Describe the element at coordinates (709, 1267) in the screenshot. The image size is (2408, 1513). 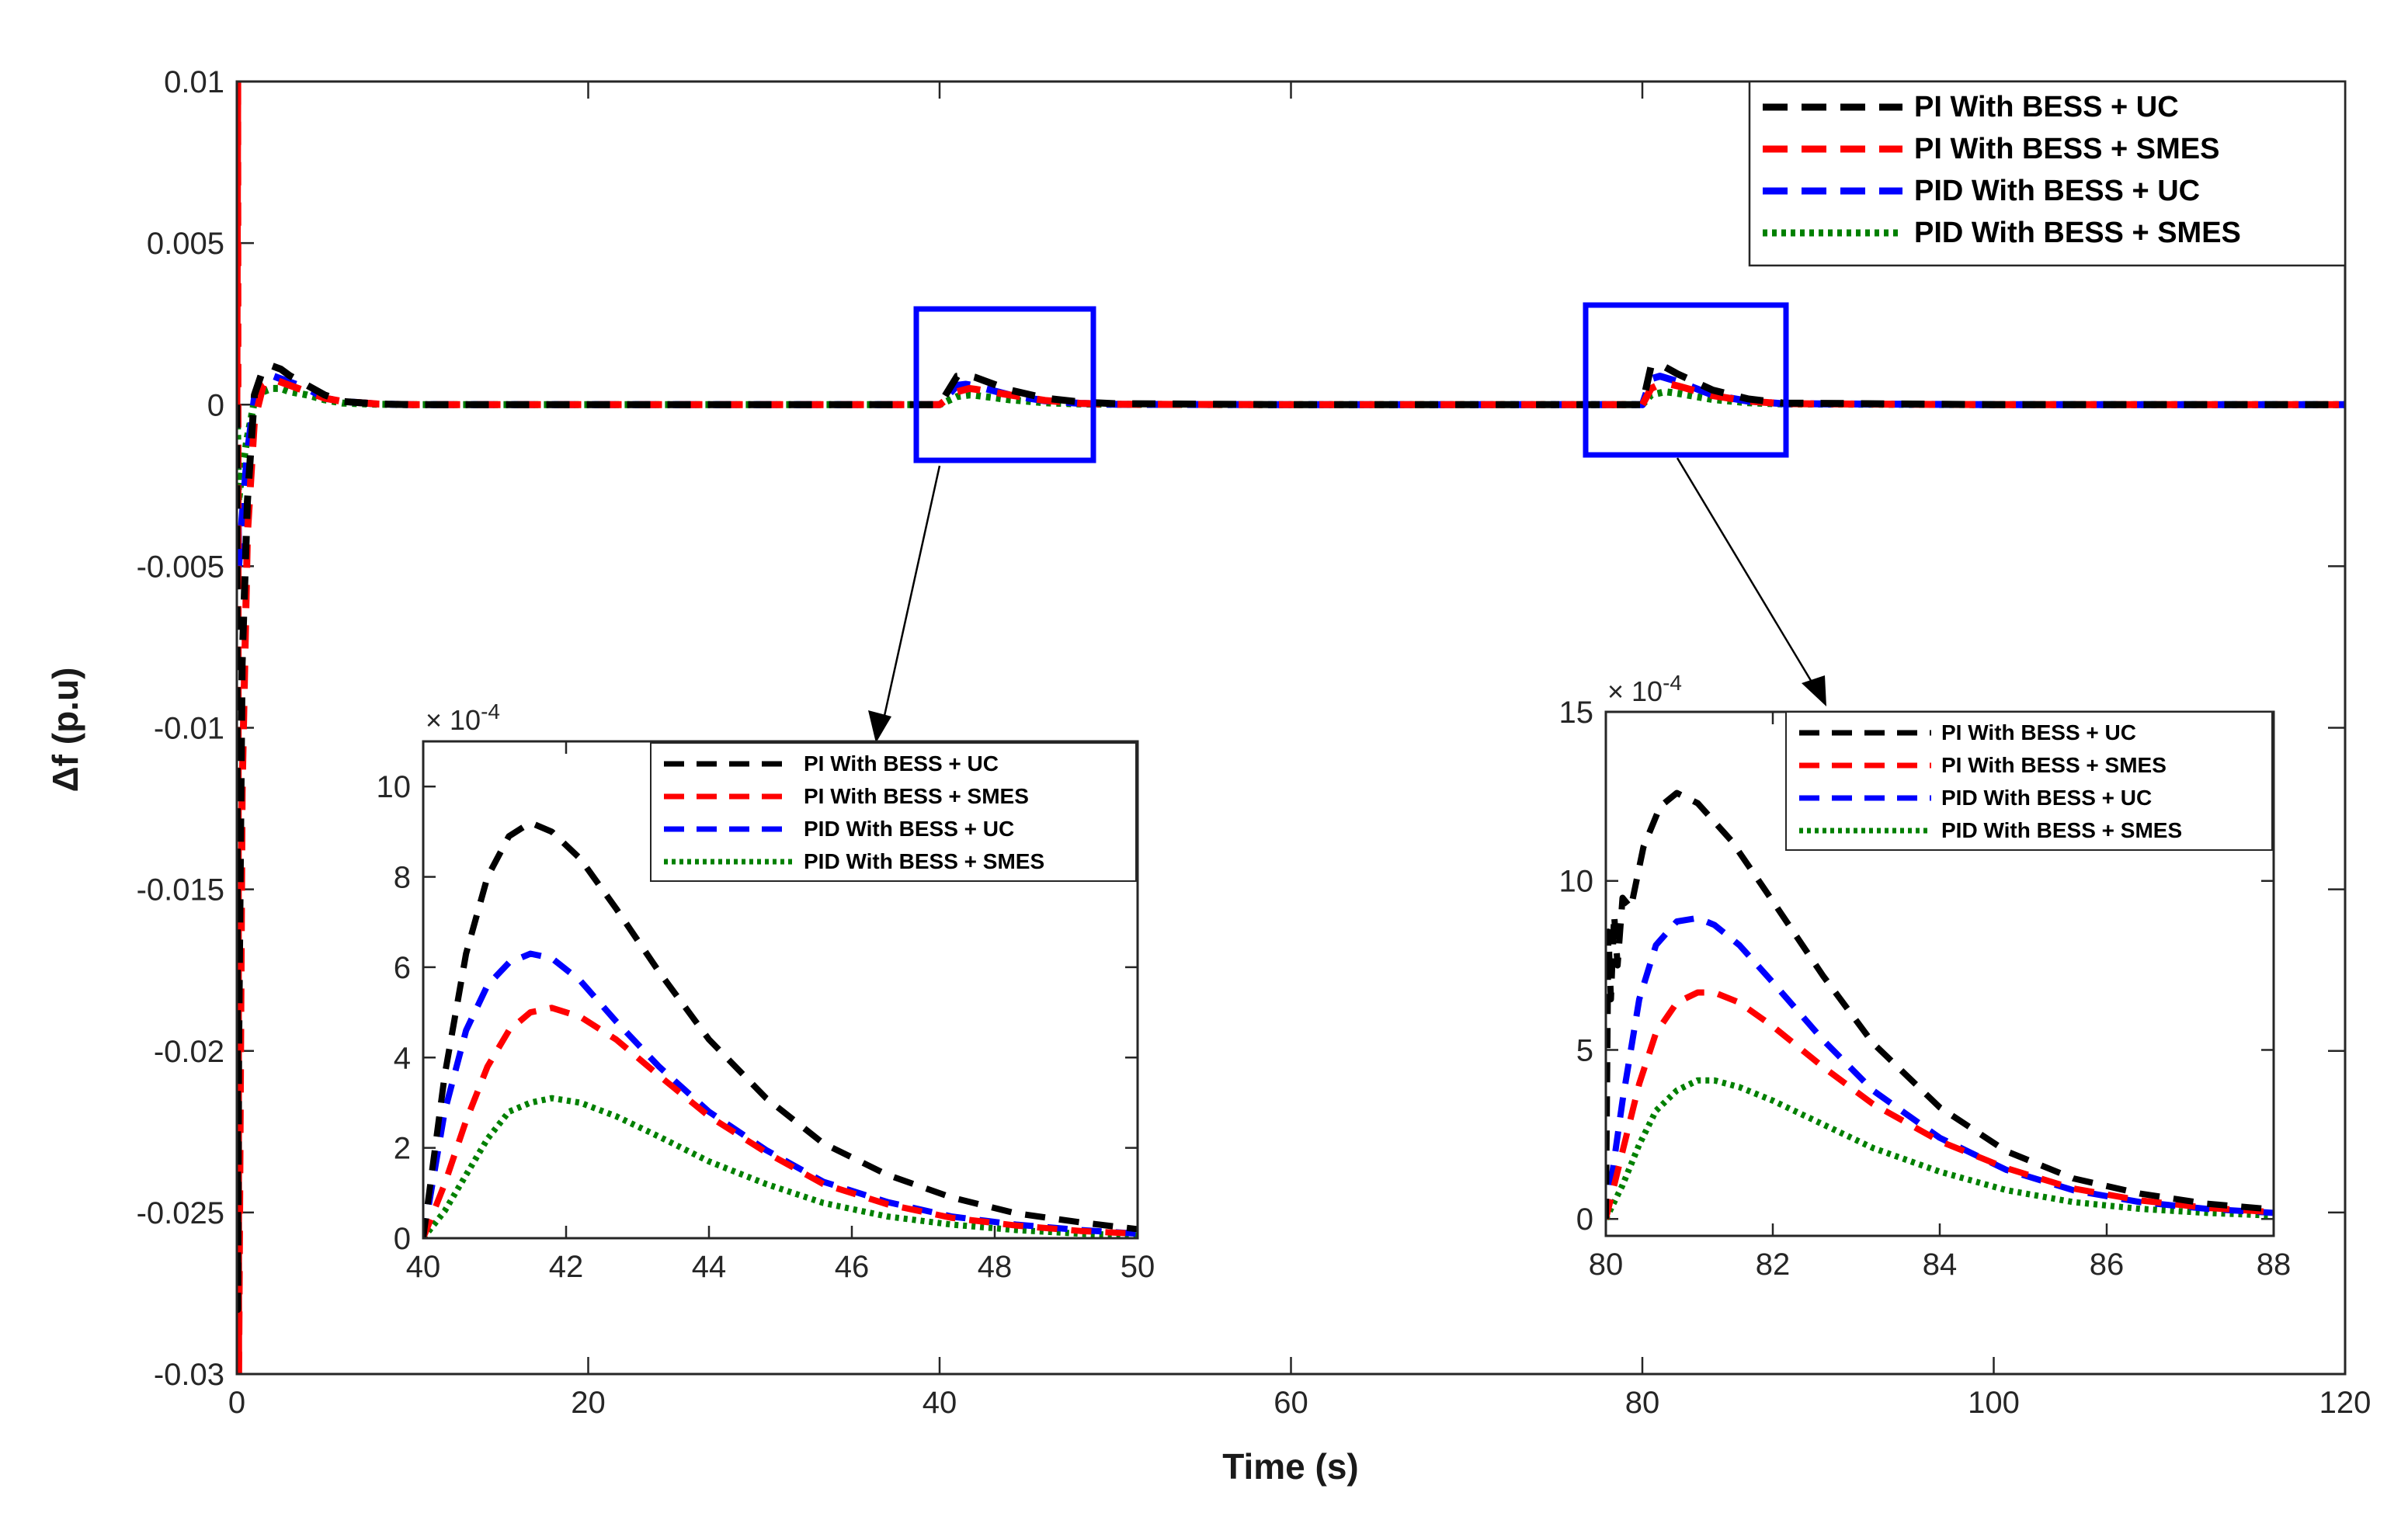
I see `x-tick-label: 44` at that location.